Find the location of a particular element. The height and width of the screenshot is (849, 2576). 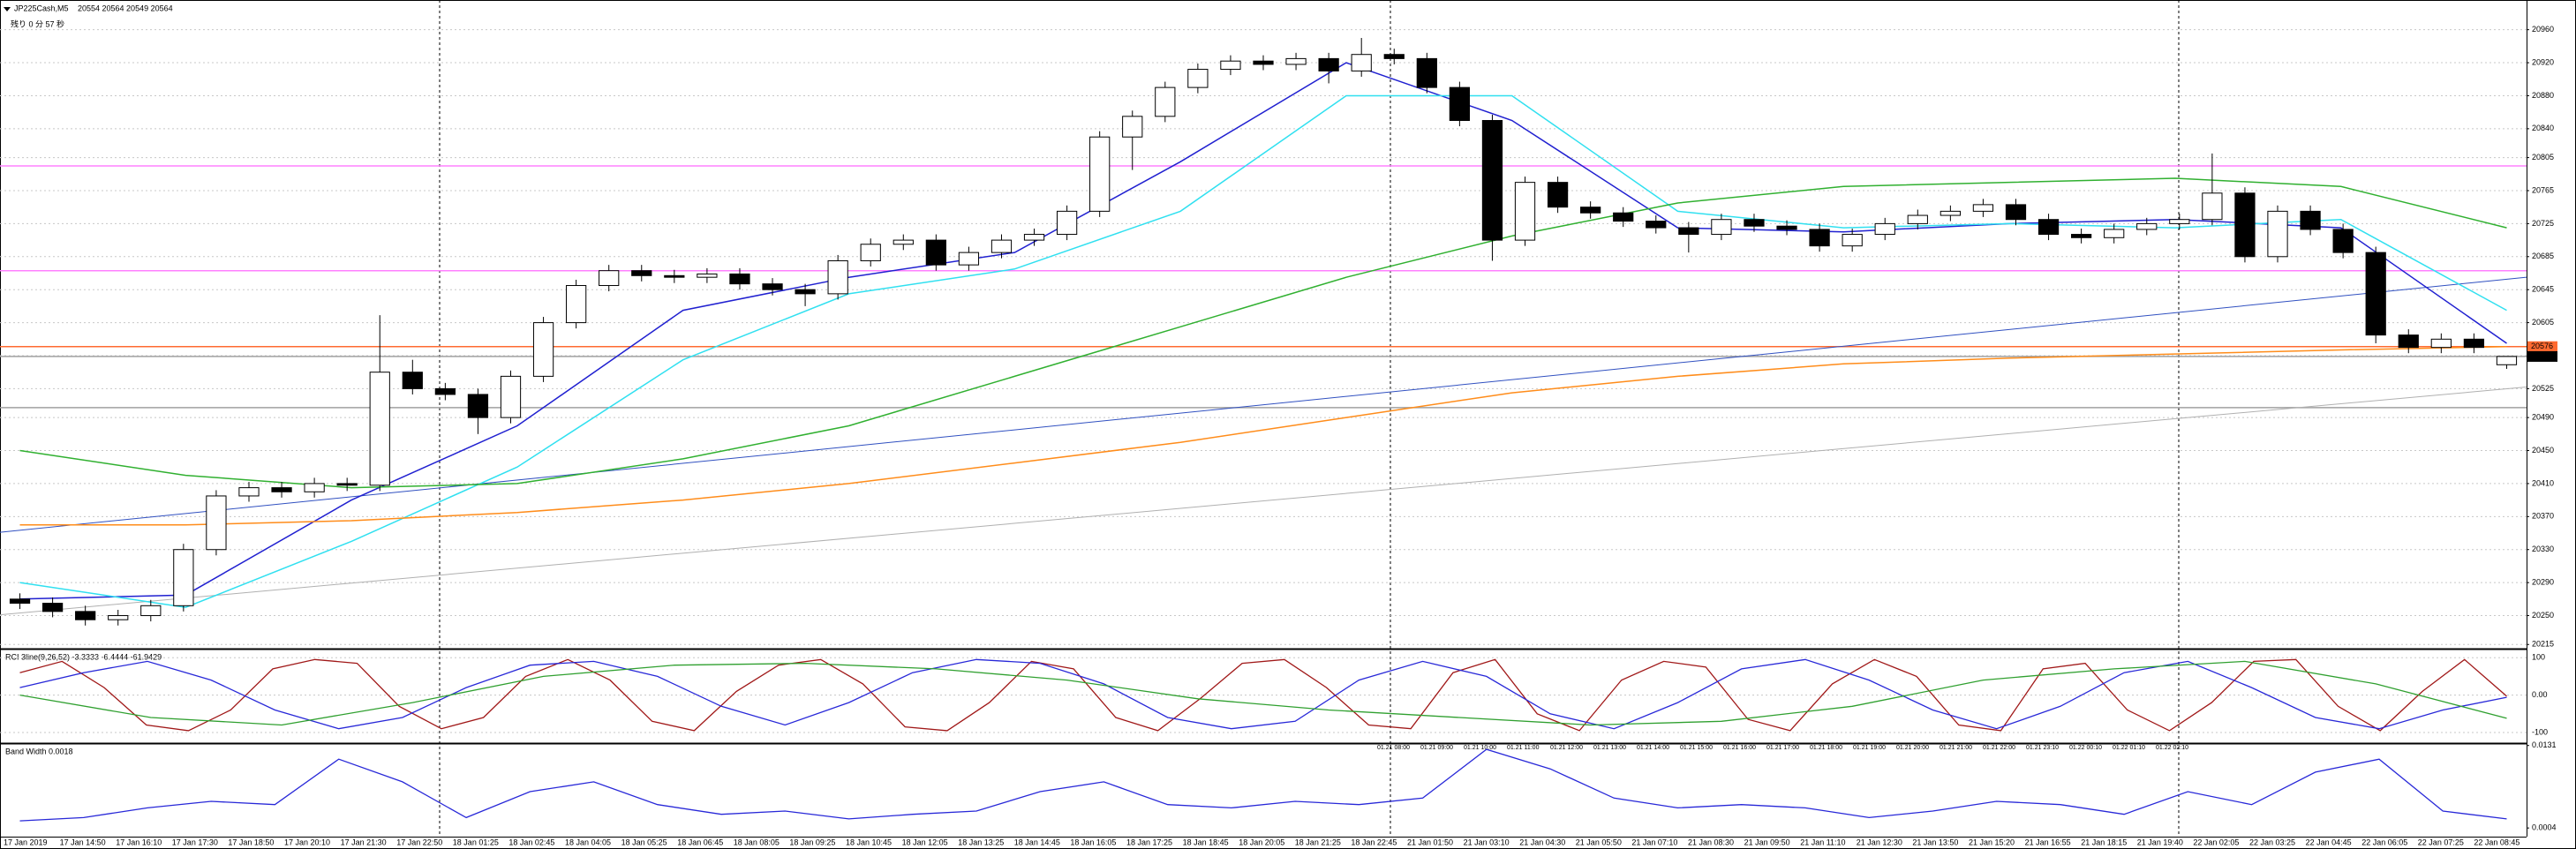

x-tick-label: 21 Jan 13:50 is located at coordinates (1935, 842).